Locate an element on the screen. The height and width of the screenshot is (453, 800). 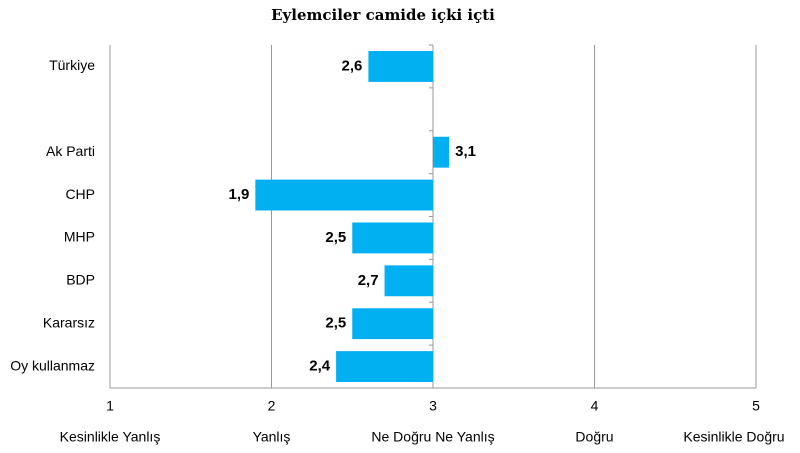
value-label: 1,9 is located at coordinates (238, 194).